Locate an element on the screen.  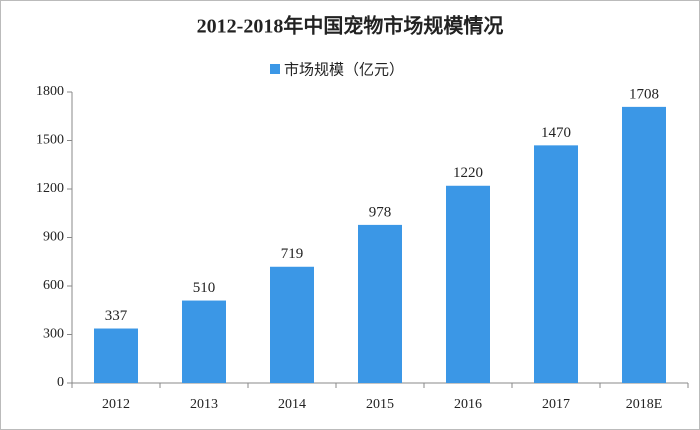
x-tick-label: 2015 is located at coordinates (380, 404).